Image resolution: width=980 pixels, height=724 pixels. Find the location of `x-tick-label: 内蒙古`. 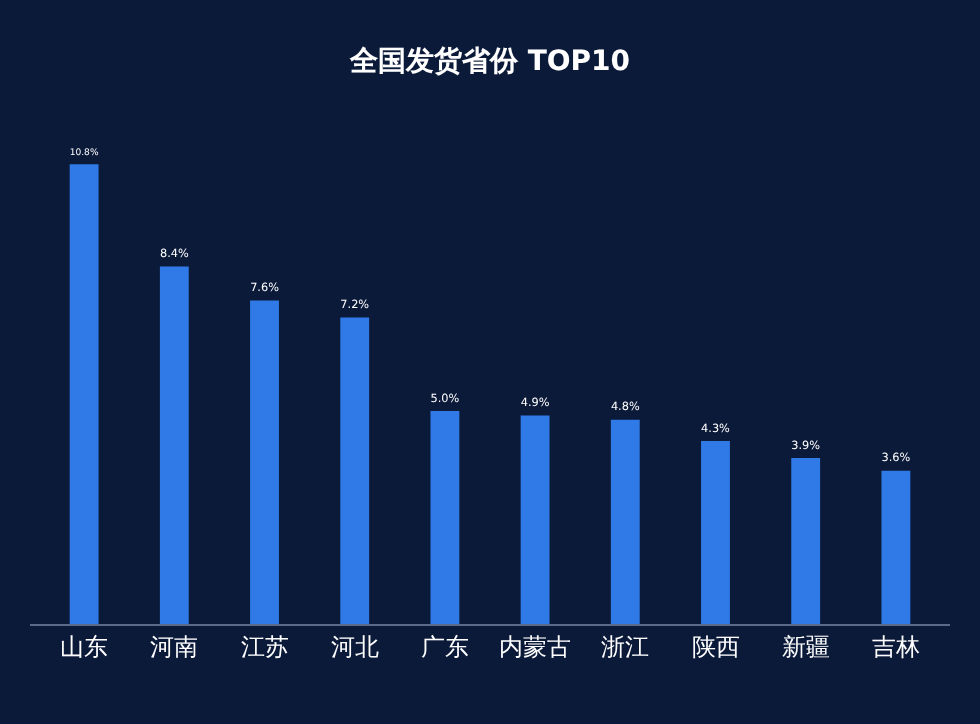

x-tick-label: 内蒙古 is located at coordinates (535, 646).